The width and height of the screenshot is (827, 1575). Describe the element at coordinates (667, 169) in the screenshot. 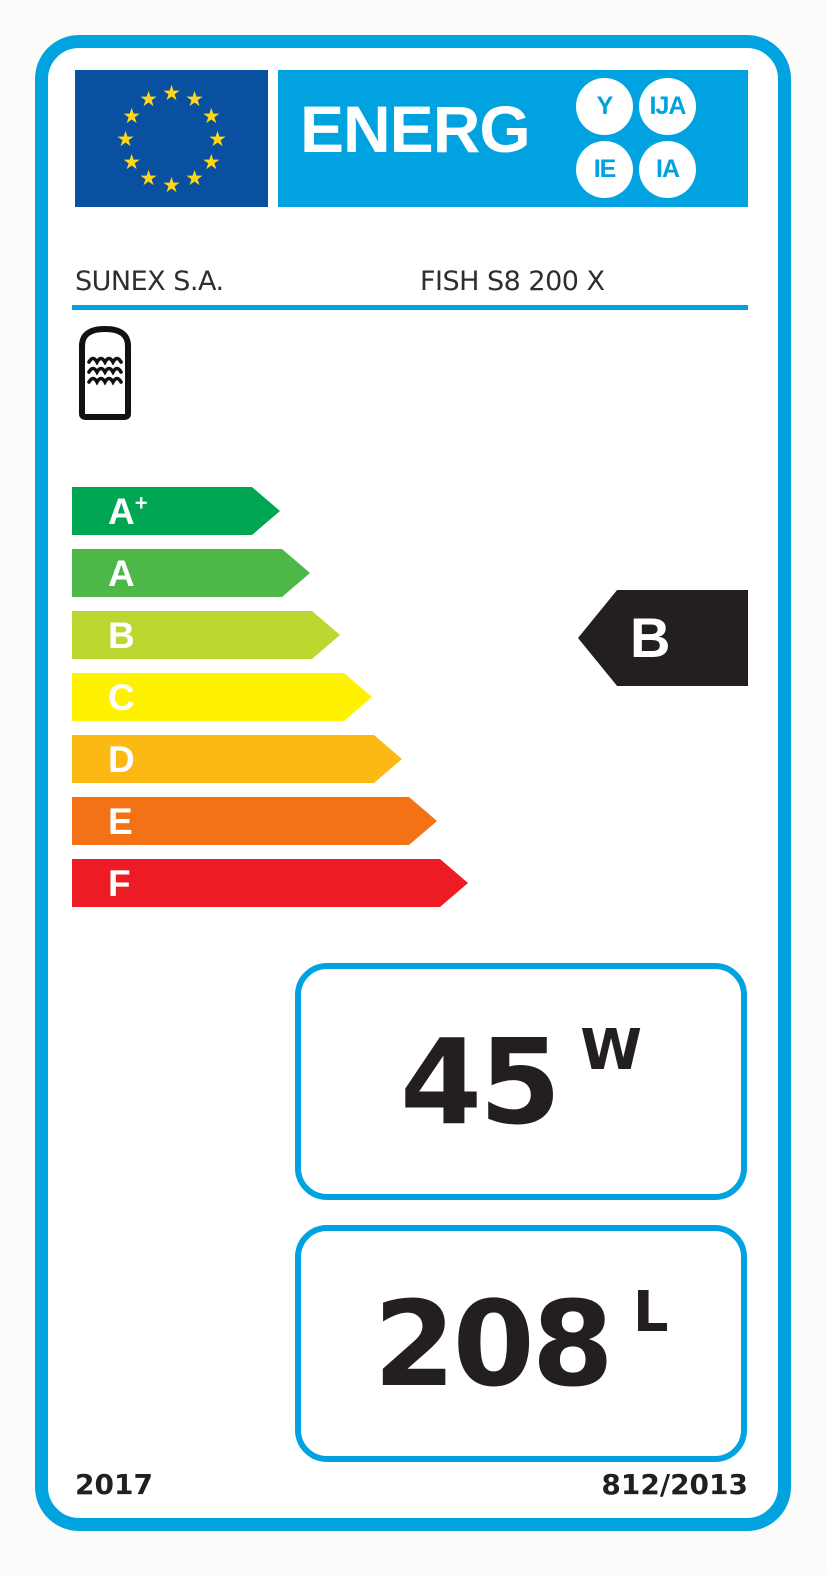

I see `lang-suffix-circle-ia: IA` at that location.